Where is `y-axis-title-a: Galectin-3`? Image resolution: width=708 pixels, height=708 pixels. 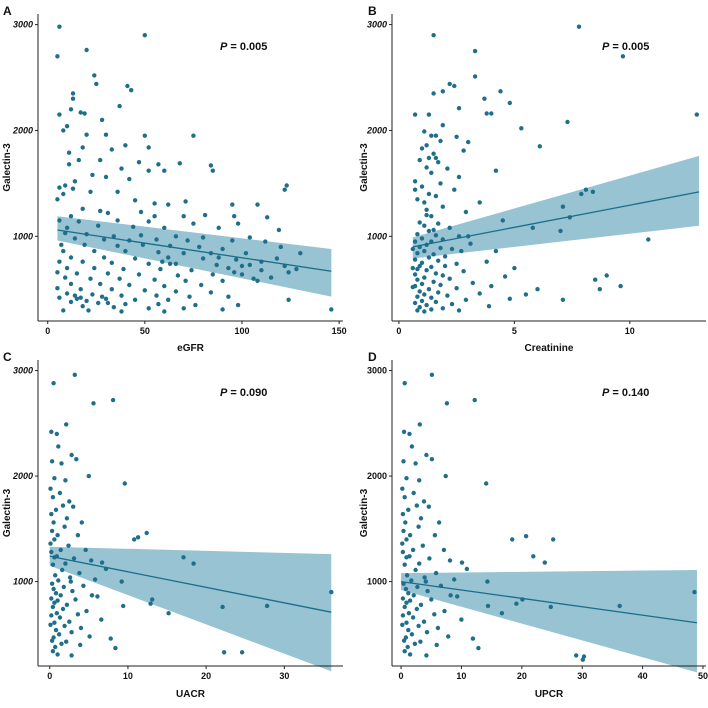 y-axis-title-a: Galectin-3 is located at coordinates (7, 167).